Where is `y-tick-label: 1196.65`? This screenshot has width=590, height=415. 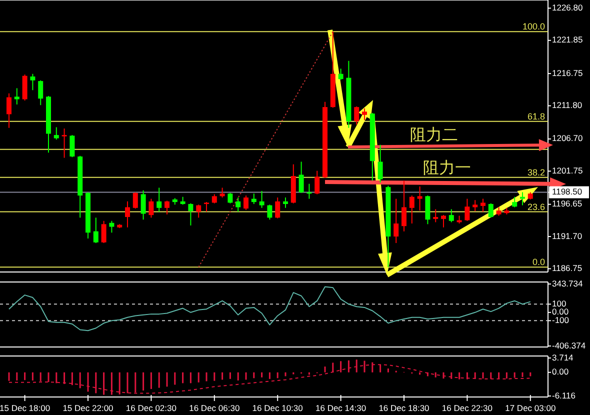
y-tick-label: 1196.65 is located at coordinates (567, 203).